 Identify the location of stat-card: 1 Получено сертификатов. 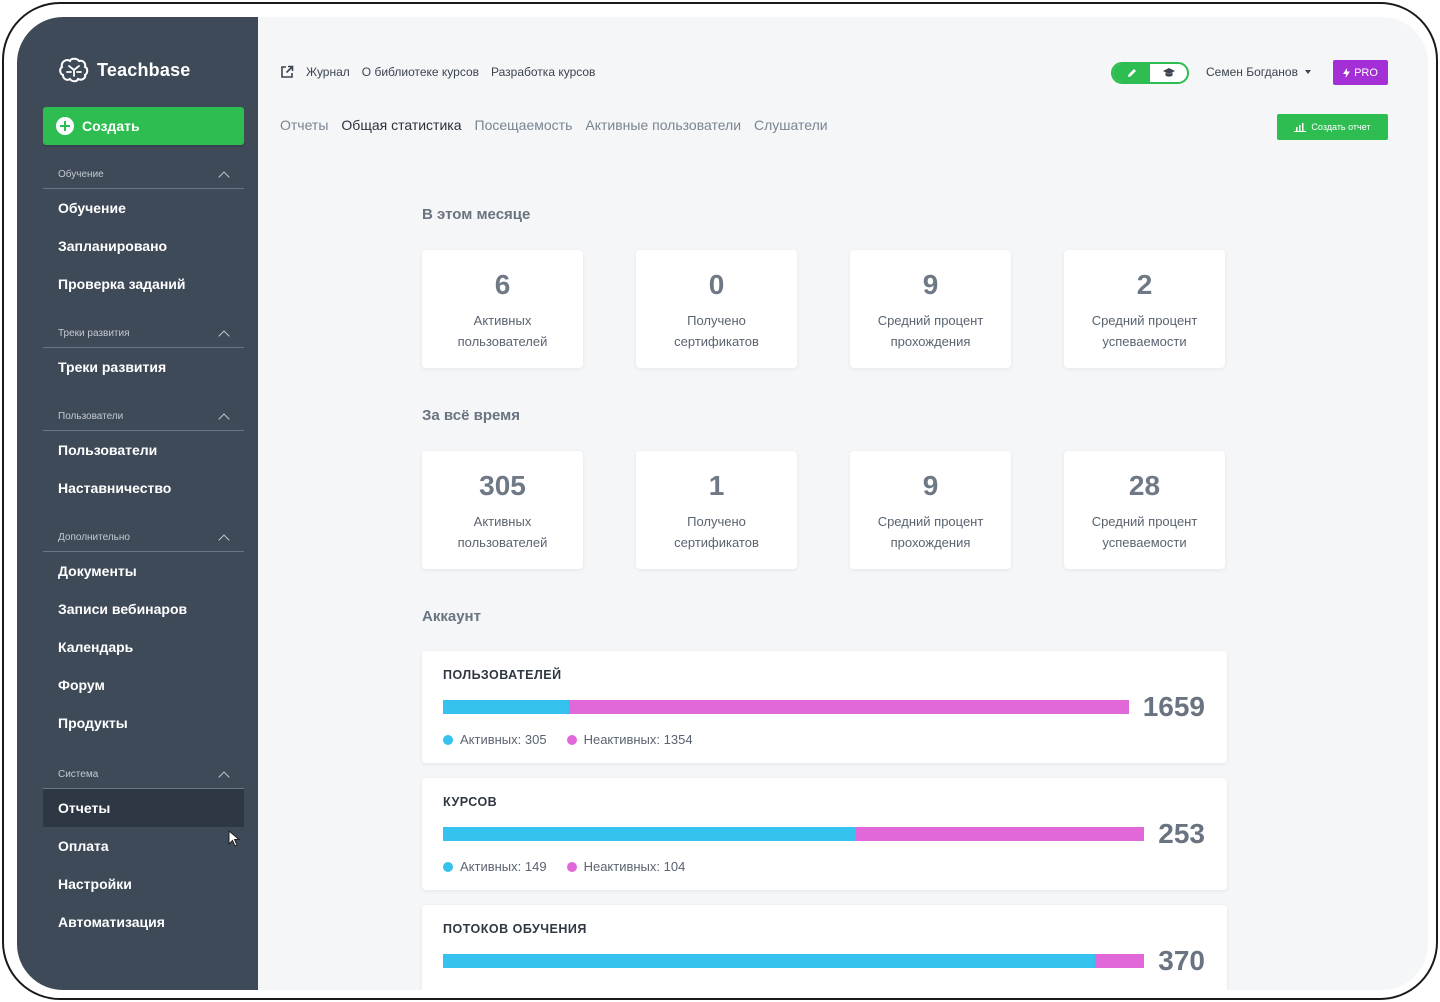
(716, 510).